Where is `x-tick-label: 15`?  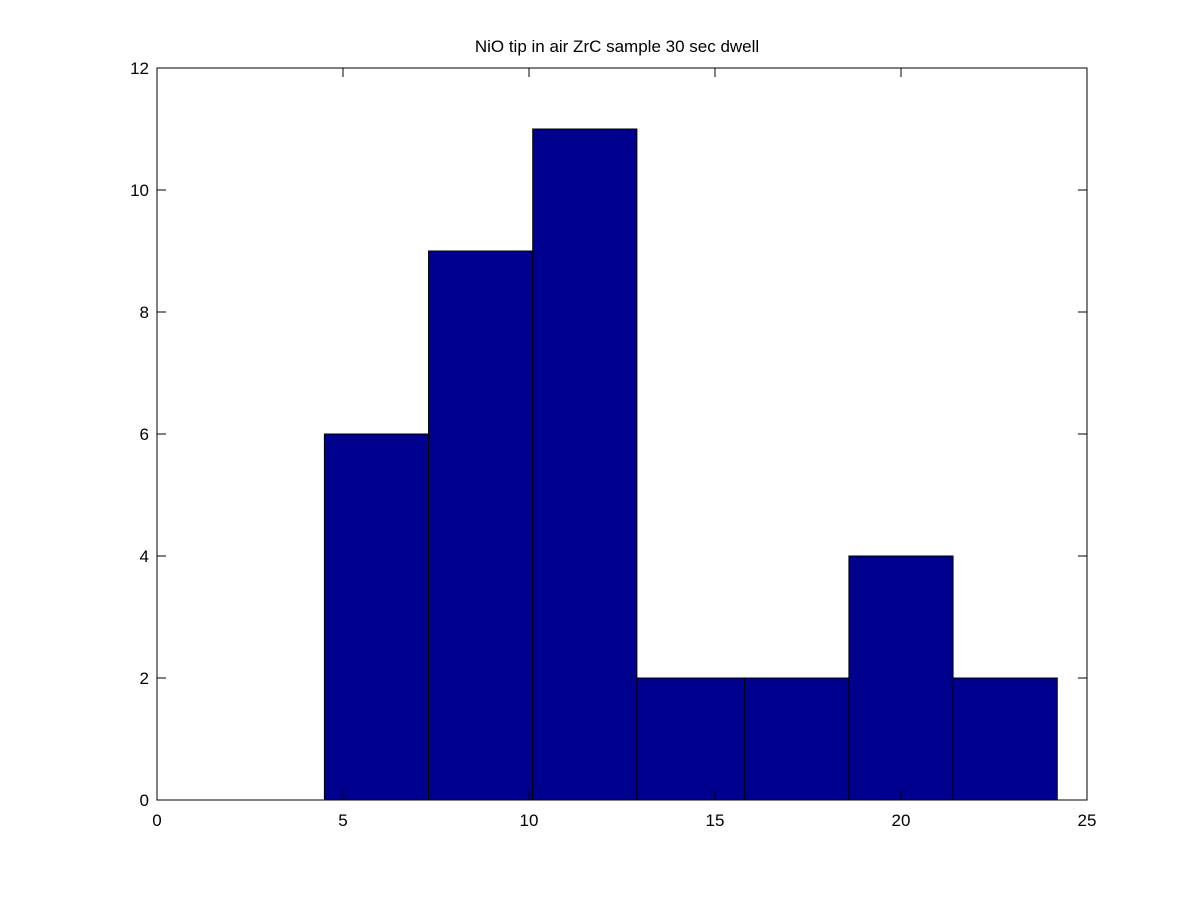 x-tick-label: 15 is located at coordinates (715, 820).